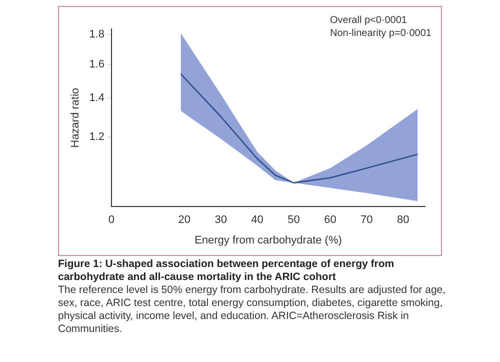 The image size is (500, 362). I want to click on x-tick-label: 0, so click(111, 220).